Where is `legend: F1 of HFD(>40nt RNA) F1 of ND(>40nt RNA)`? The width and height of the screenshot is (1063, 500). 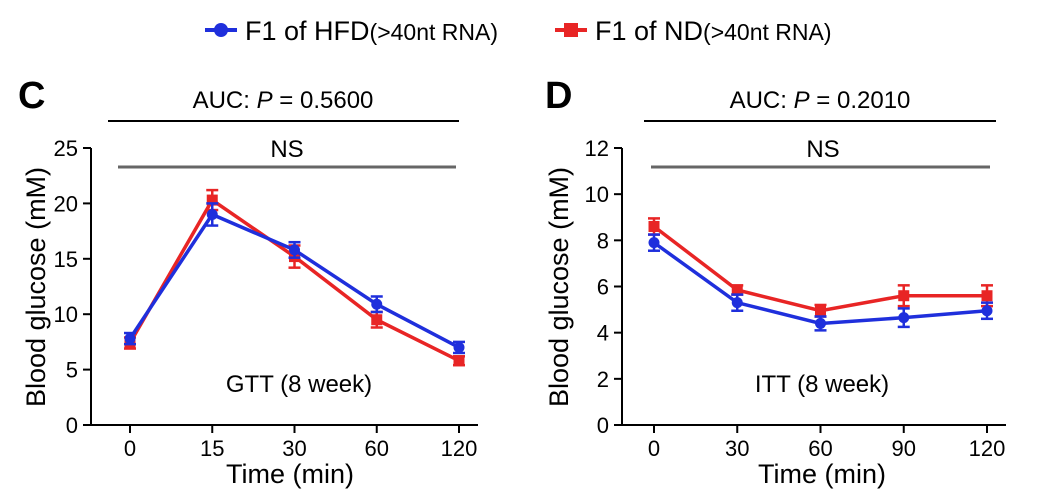
legend: F1 of HFD(>40nt RNA) F1 of ND(>40nt RNA) is located at coordinates (518, 31).